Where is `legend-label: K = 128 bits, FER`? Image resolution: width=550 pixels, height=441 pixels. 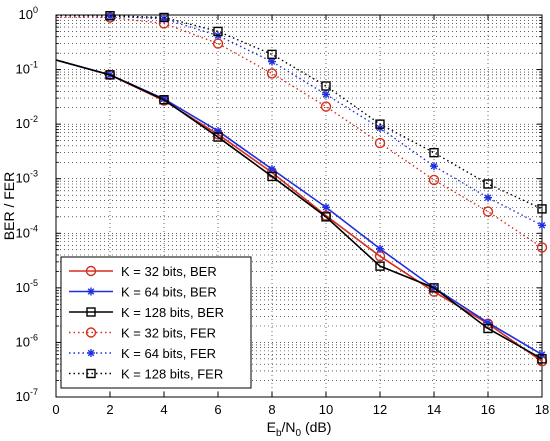 legend-label: K = 128 bits, FER is located at coordinates (172, 374).